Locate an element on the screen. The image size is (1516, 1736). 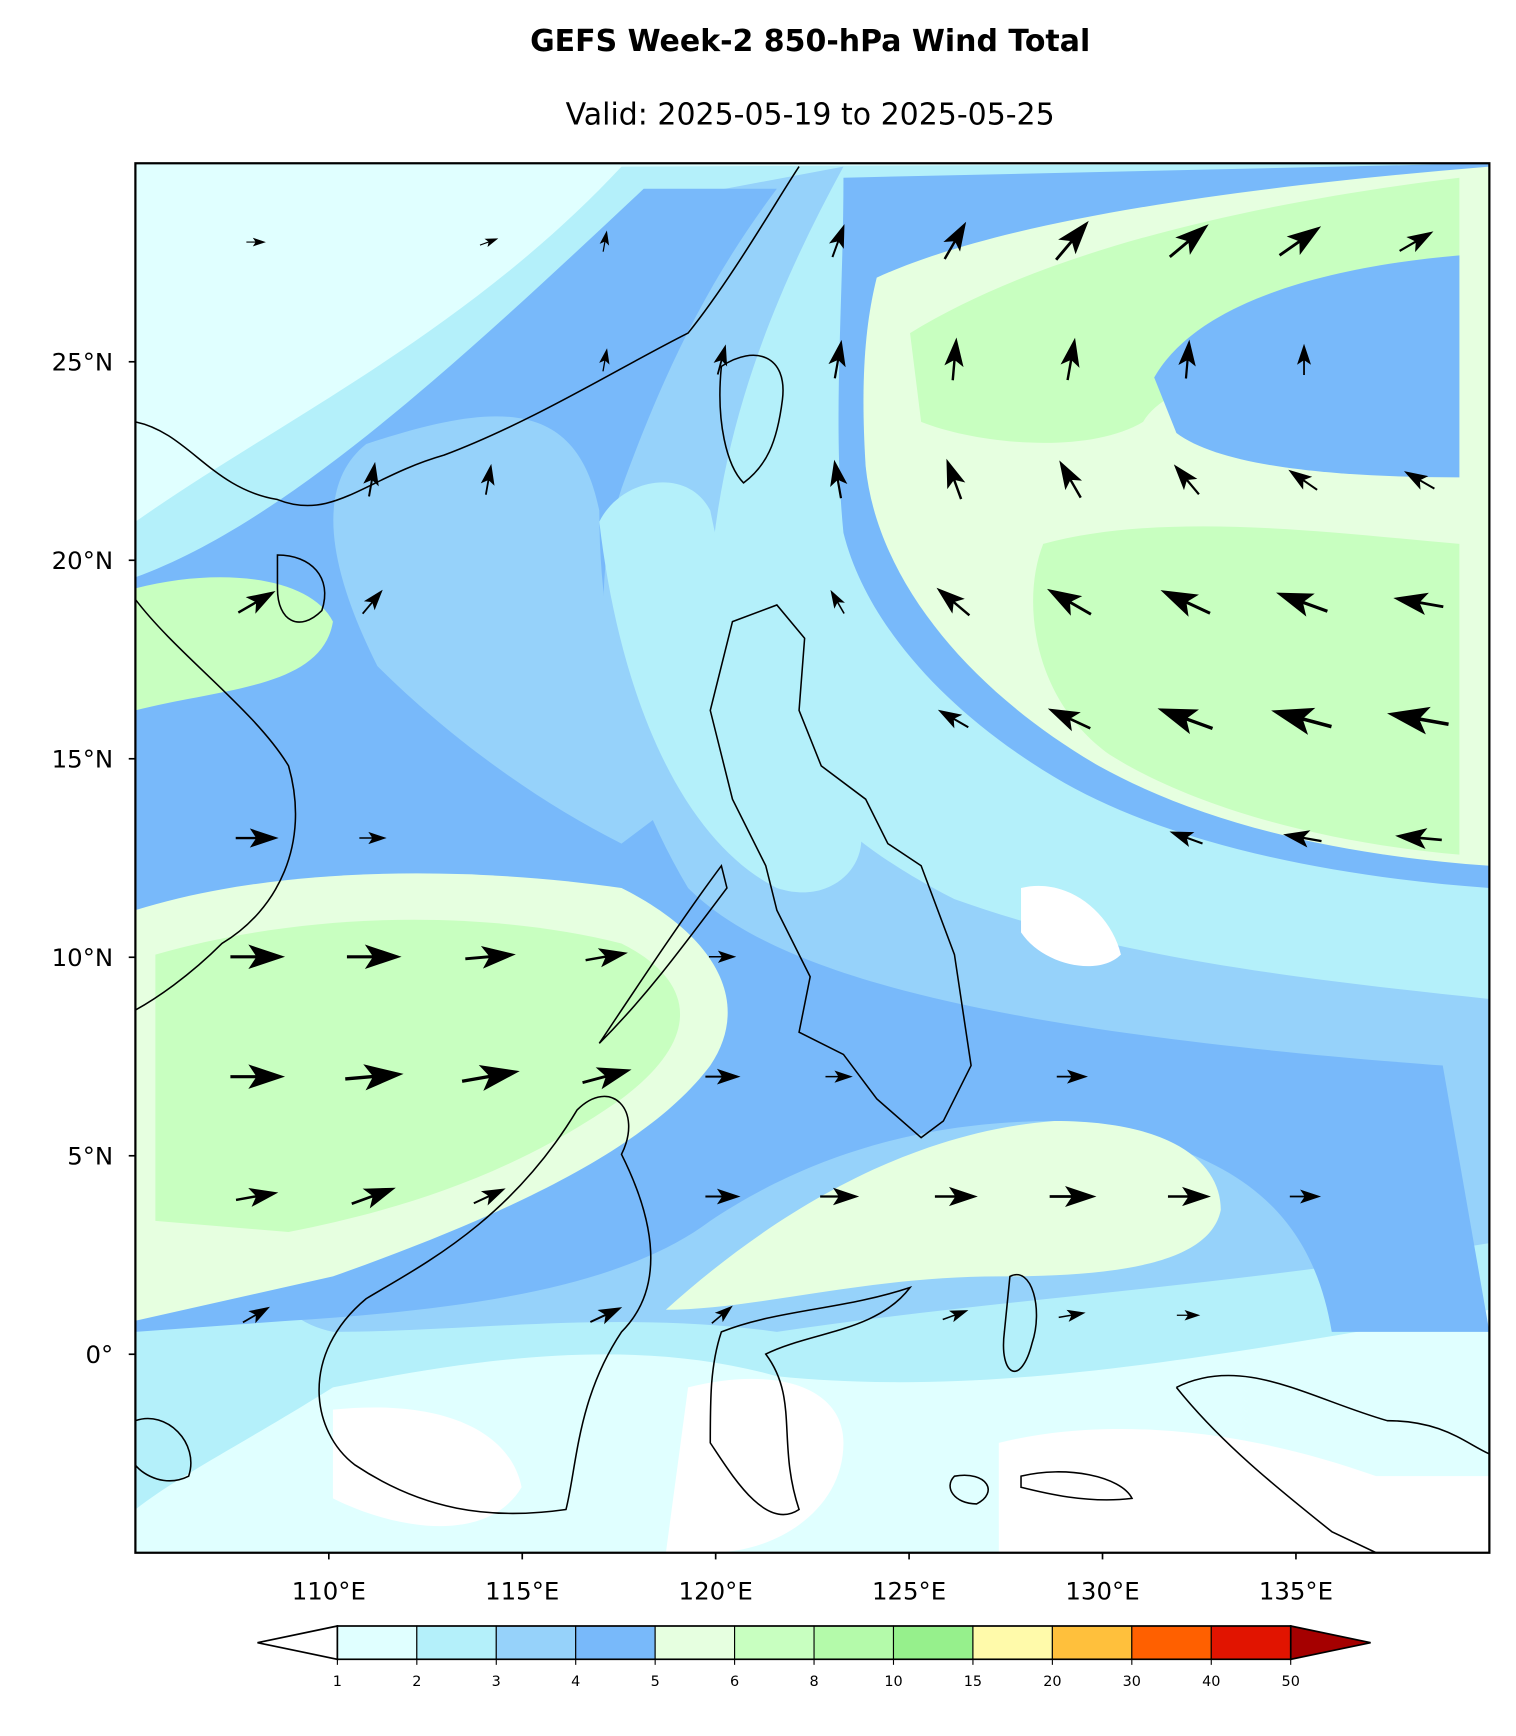
colorbar-tick-label: 3 is located at coordinates (496, 1682).